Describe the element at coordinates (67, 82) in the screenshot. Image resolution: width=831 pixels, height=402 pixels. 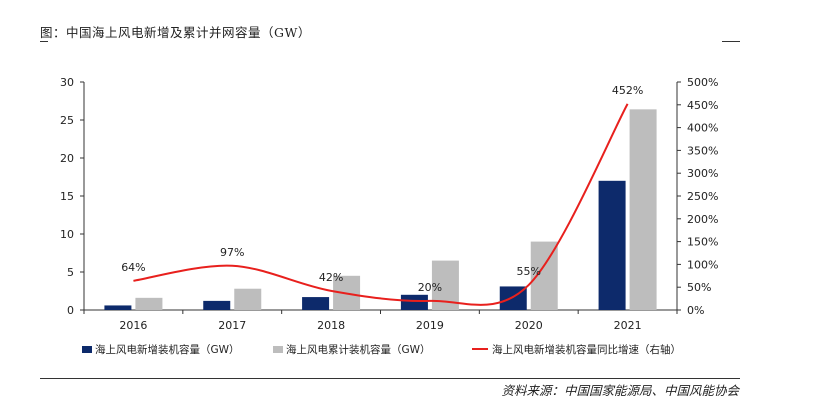
I see `y-left-tick-label: 30` at that location.